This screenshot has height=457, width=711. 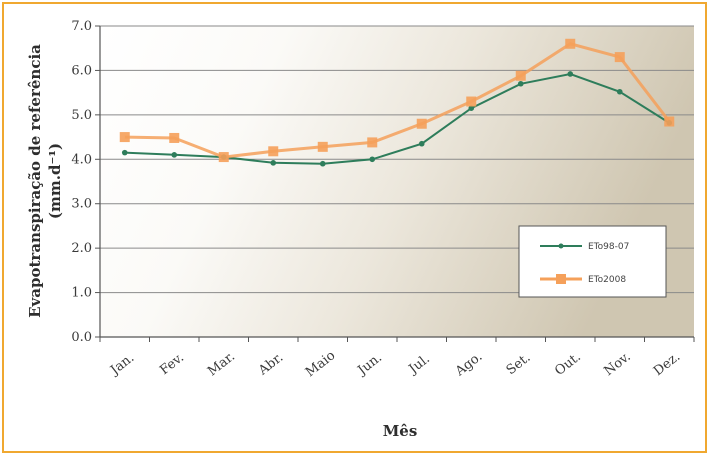 What do you see at coordinates (81, 115) in the screenshot?
I see `y-tick-label: 5.0` at bounding box center [81, 115].